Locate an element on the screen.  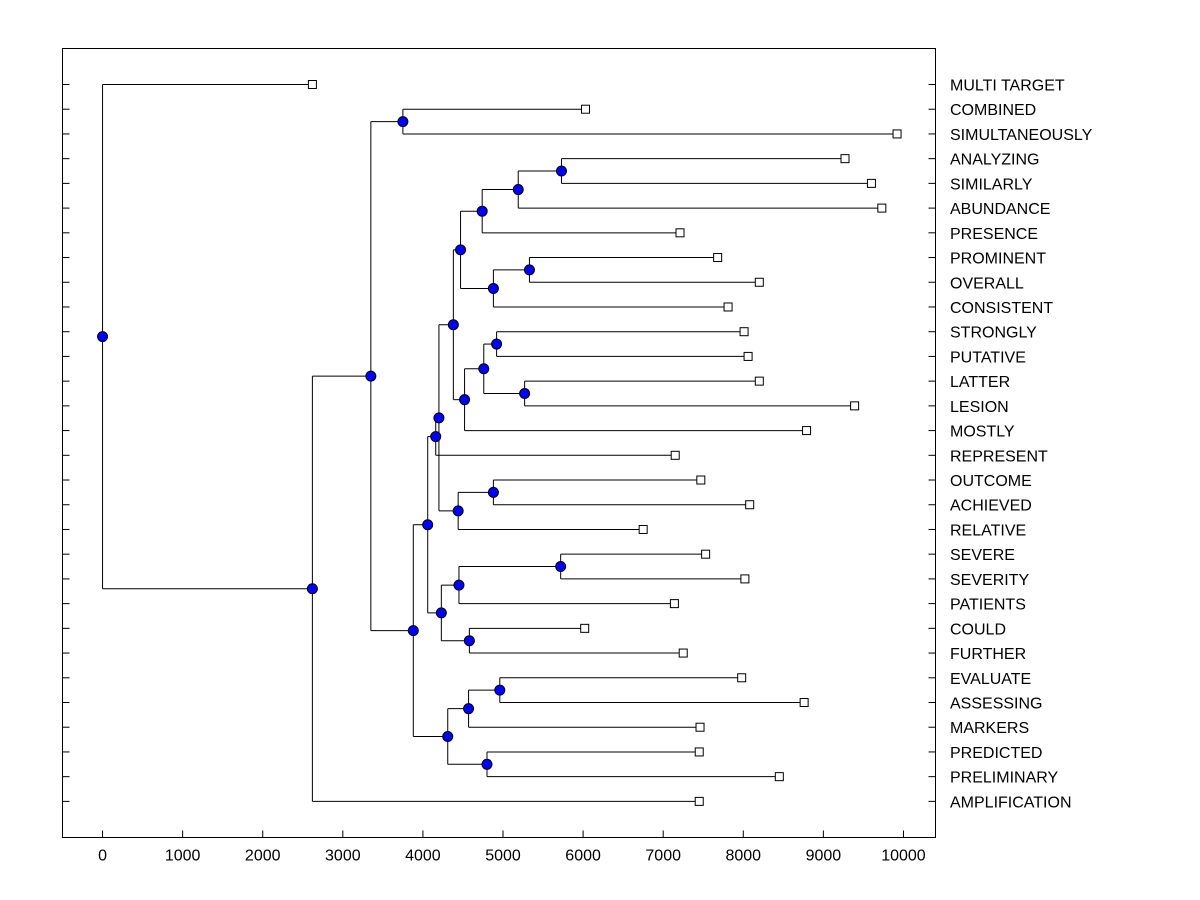
leaf-label: OUTCOME is located at coordinates (991, 481).